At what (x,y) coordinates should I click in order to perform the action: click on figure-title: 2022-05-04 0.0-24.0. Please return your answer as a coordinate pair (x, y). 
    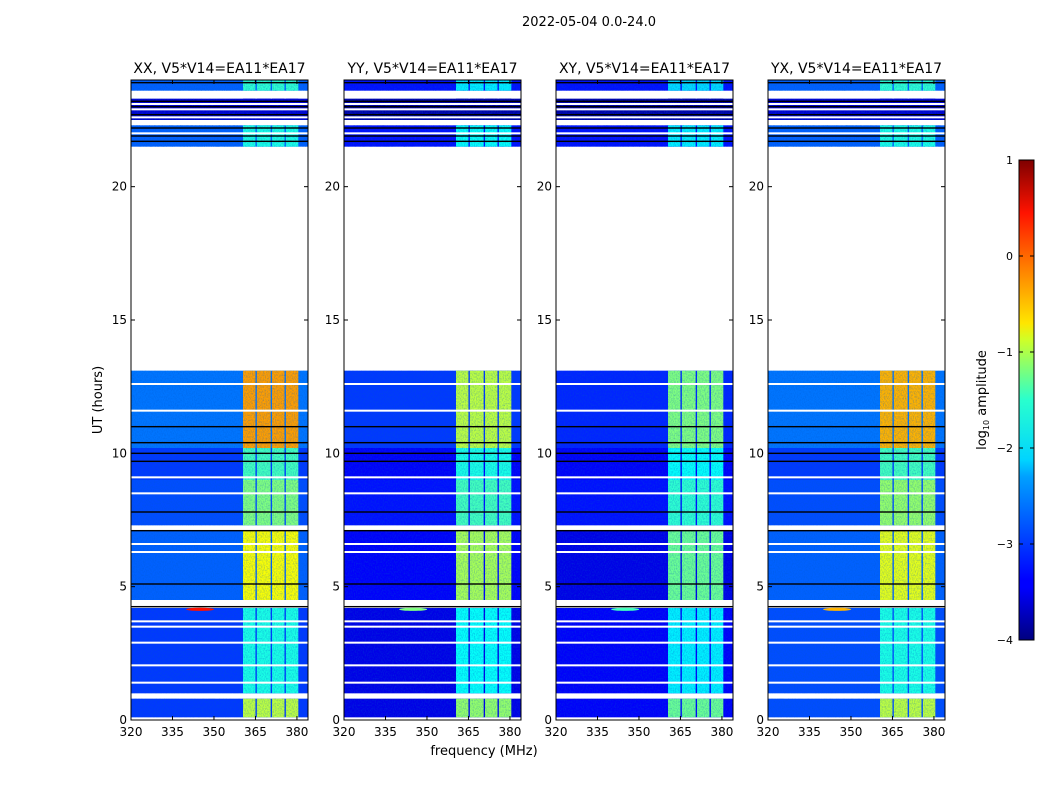
    Looking at the image, I should click on (589, 22).